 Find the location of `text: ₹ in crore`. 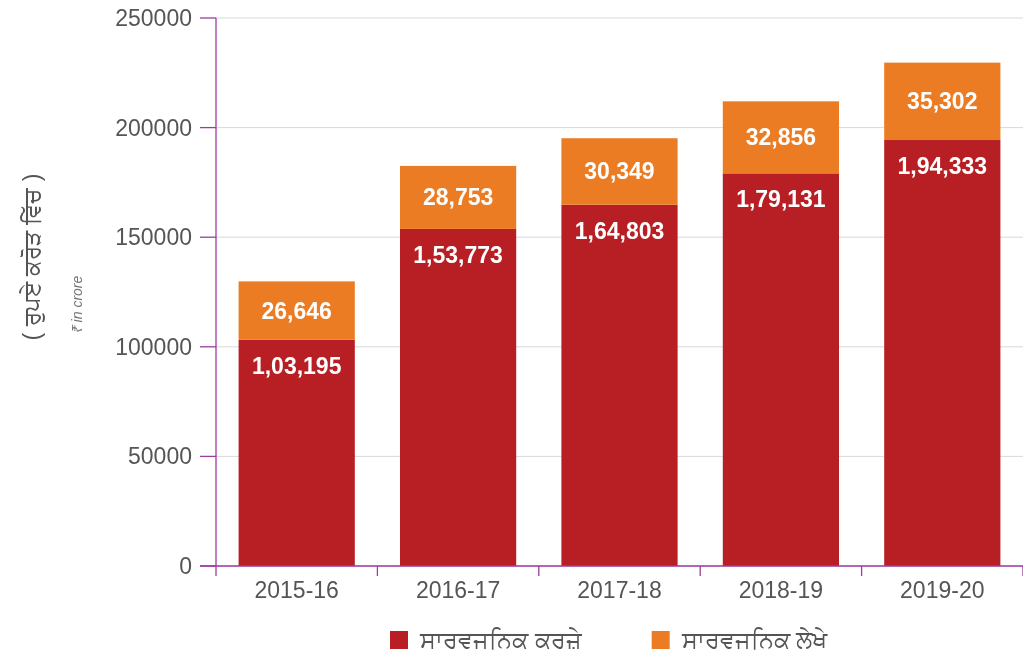

text: ₹ in crore is located at coordinates (77, 305).